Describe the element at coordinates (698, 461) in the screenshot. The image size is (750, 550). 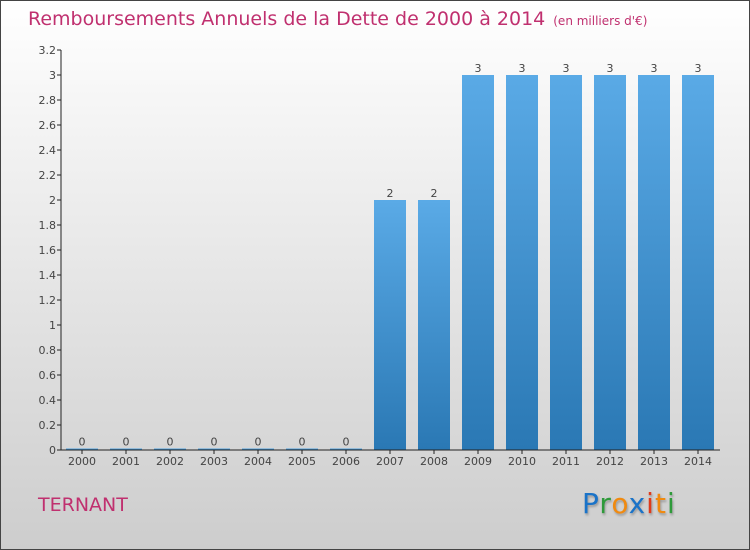
I see `x-tick-label: 2014` at that location.